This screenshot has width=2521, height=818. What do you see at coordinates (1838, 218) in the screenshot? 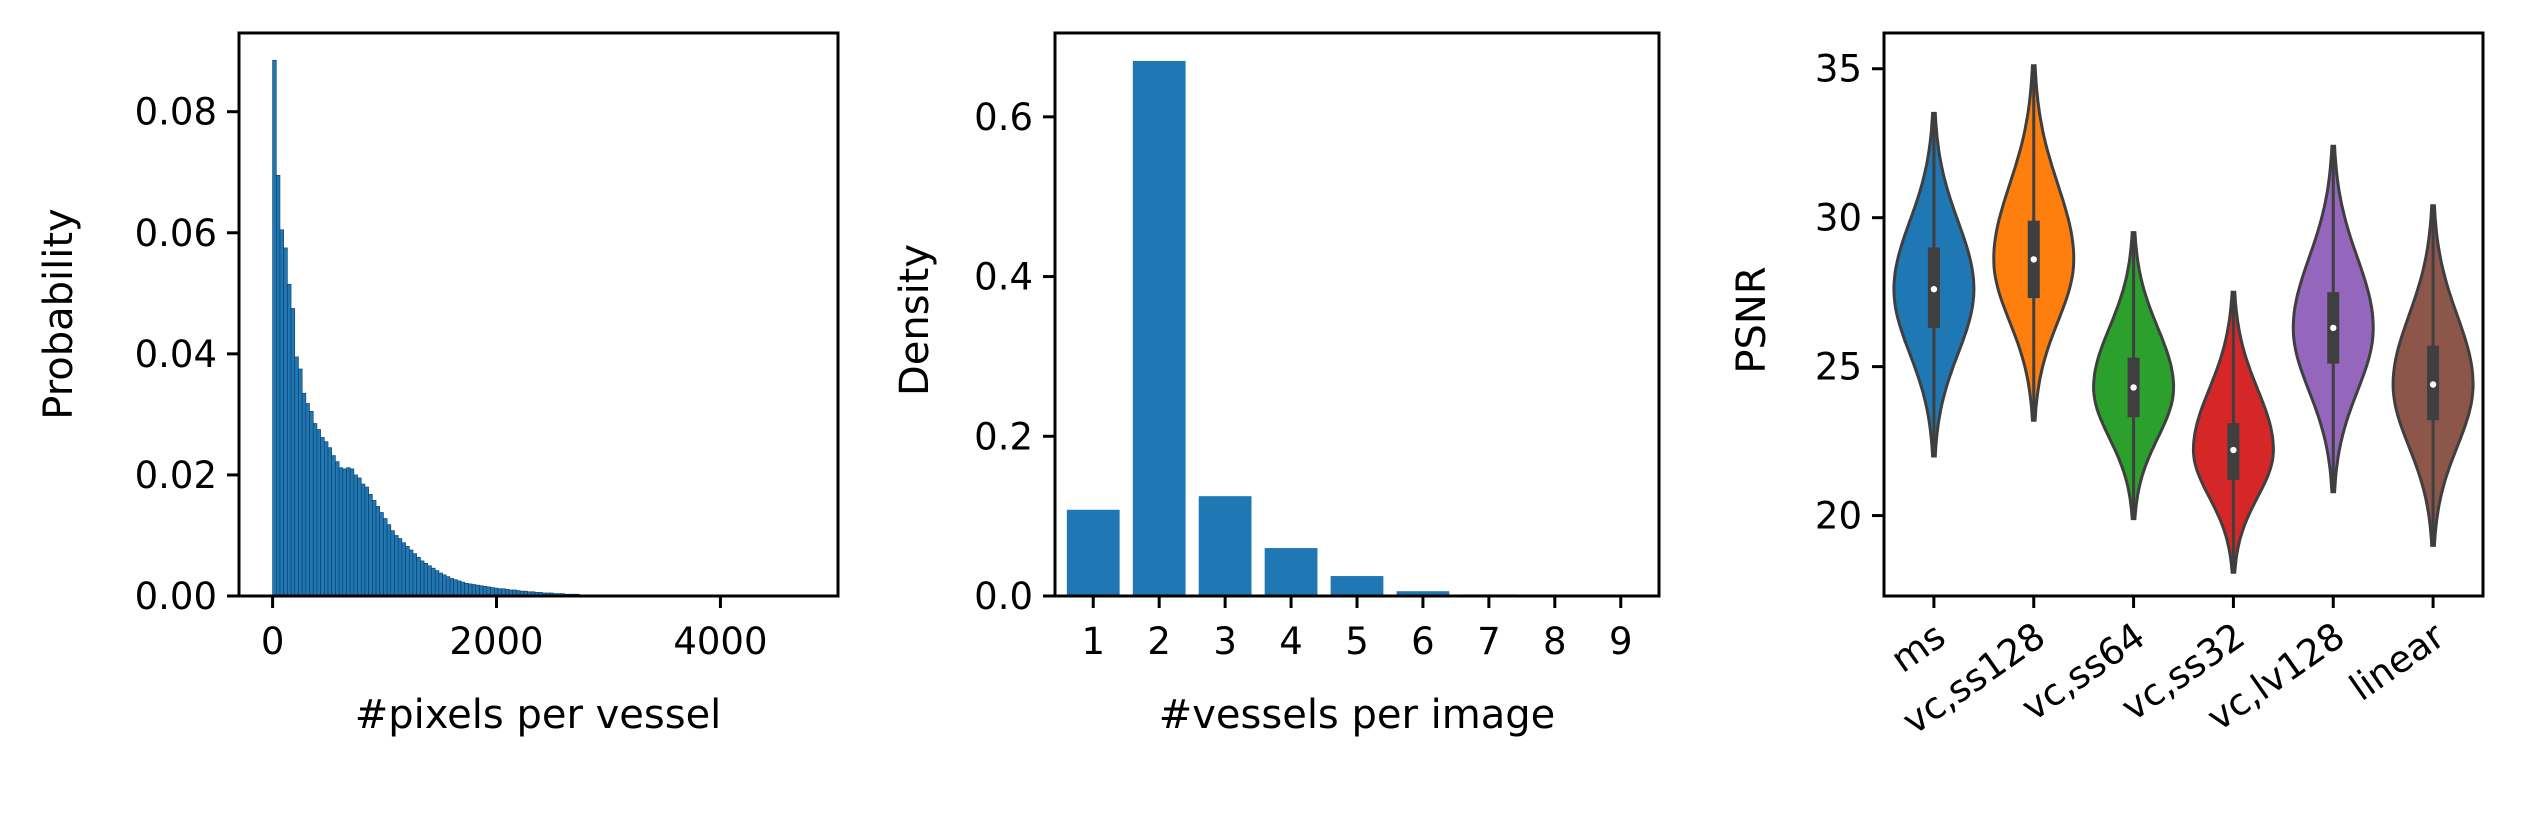
I see `violin-y-tick-label: 30` at bounding box center [1838, 218].